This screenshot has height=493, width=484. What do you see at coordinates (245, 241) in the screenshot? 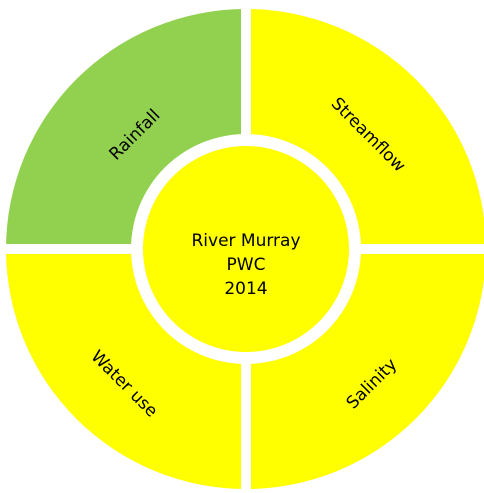
I see `center-text: River Murray` at bounding box center [245, 241].